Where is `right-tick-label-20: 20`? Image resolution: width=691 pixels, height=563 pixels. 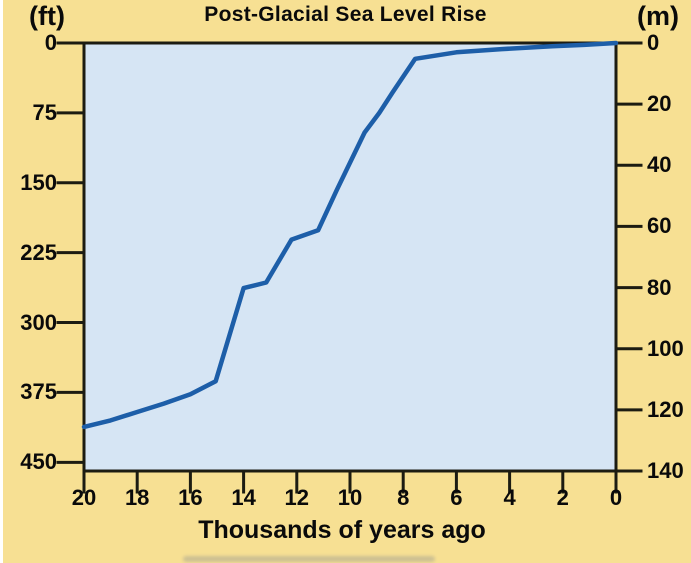
right-tick-label-20: 20 is located at coordinates (659, 104).